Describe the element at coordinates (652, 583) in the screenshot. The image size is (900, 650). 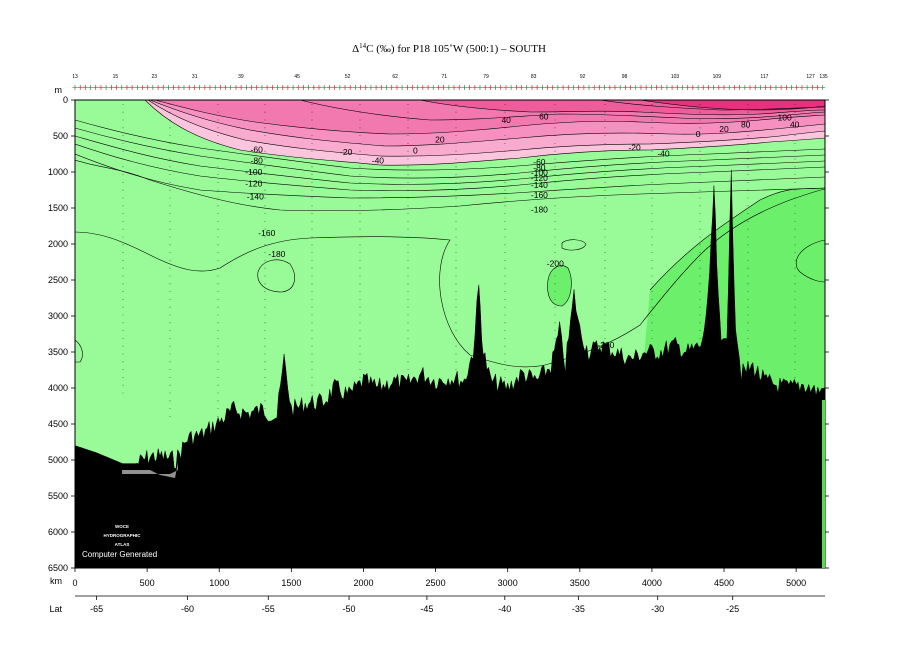
I see `x-tick-label: 4000` at that location.